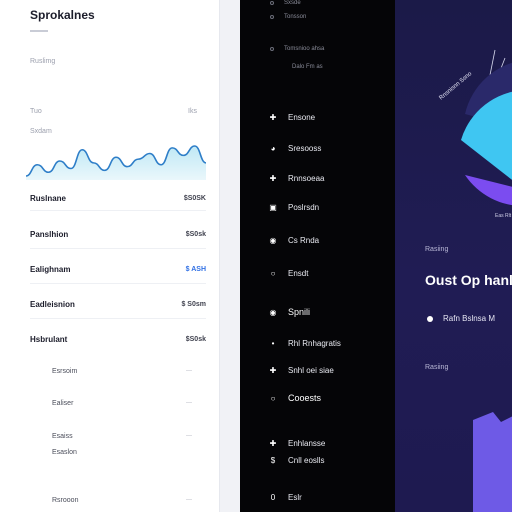  I want to click on top-item: Tonsson, so click(288, 17).